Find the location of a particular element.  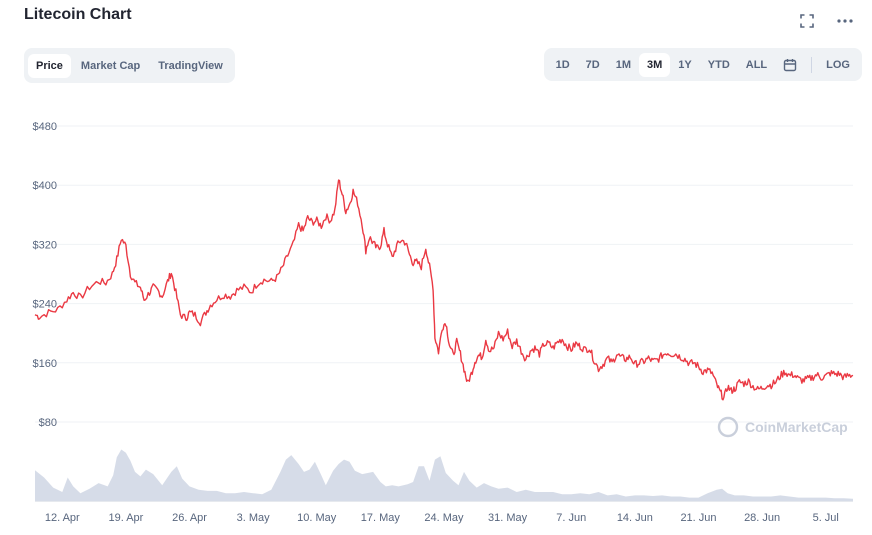

x-tick-label: 14. Jun is located at coordinates (635, 518).